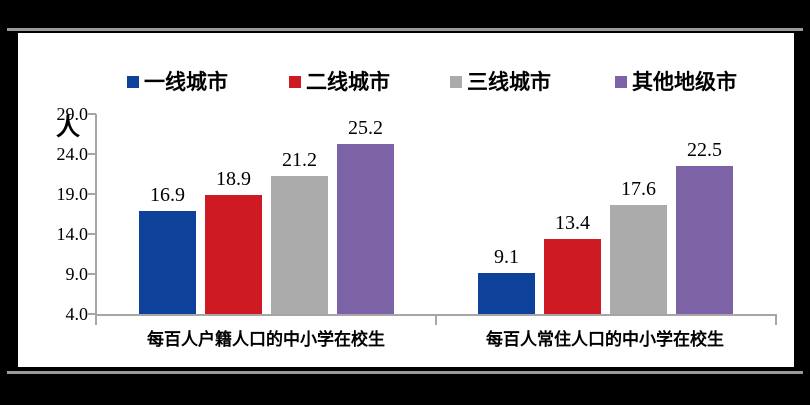 The image size is (810, 405). Describe the element at coordinates (509, 82) in the screenshot. I see `legend-label: 三线城市` at that location.